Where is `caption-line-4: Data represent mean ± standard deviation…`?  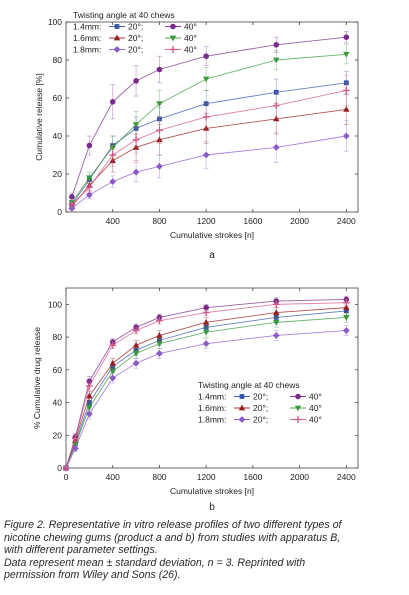 caption-line-4: Data represent mean ± standard deviation… is located at coordinates (155, 562).